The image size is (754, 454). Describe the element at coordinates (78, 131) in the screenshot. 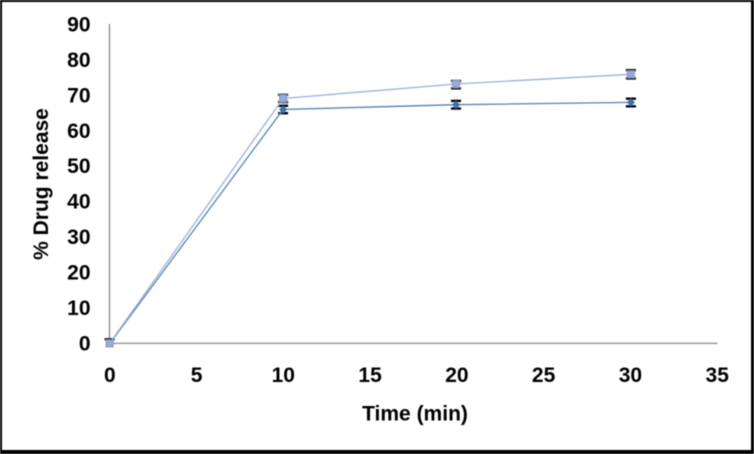

I see `svg-text: 60` at that location.